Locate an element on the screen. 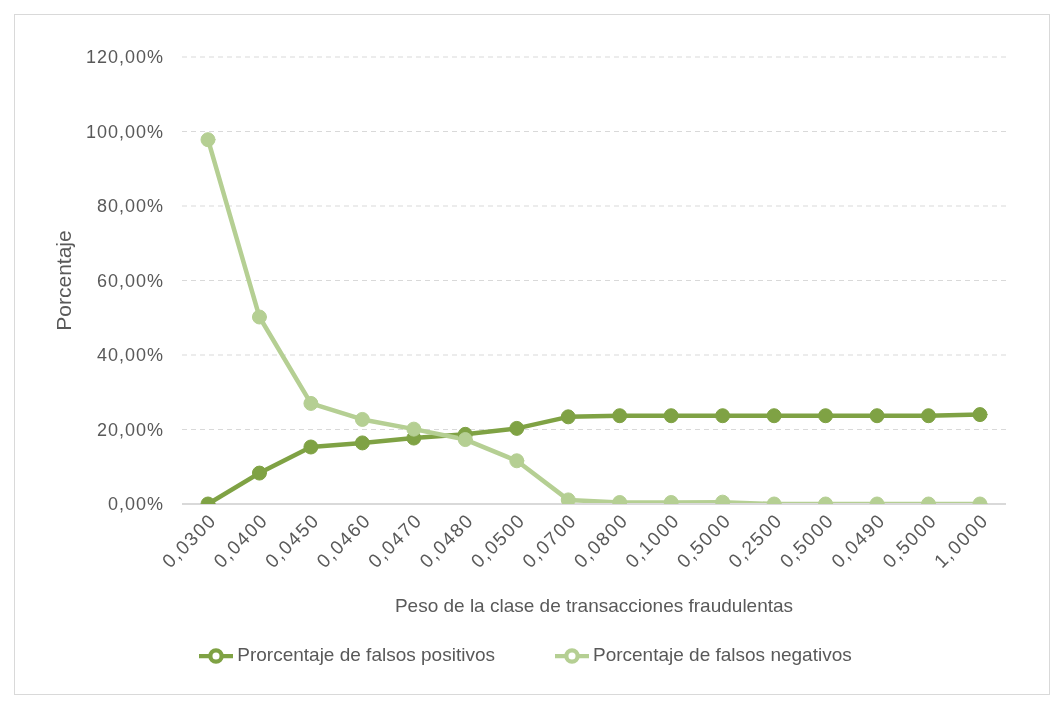 This screenshot has width=1057, height=703. legend-label: Prorcentaje de falsos positivos is located at coordinates (366, 654).